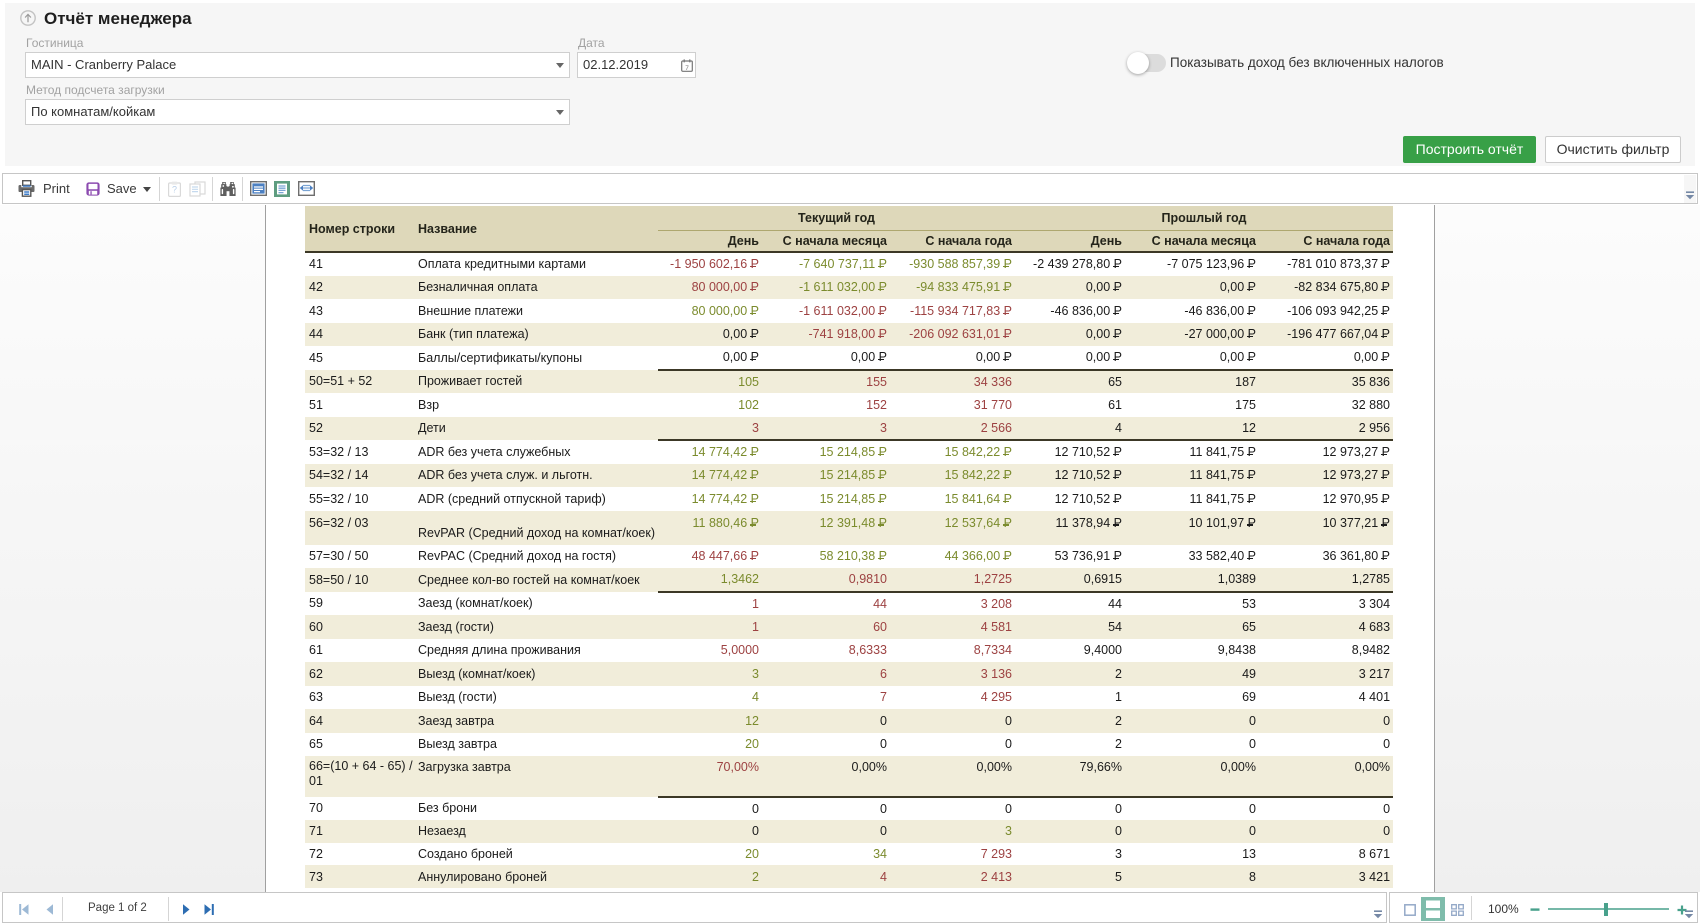 The height and width of the screenshot is (923, 1700). I want to click on svg-text: 7, so click(687, 68).